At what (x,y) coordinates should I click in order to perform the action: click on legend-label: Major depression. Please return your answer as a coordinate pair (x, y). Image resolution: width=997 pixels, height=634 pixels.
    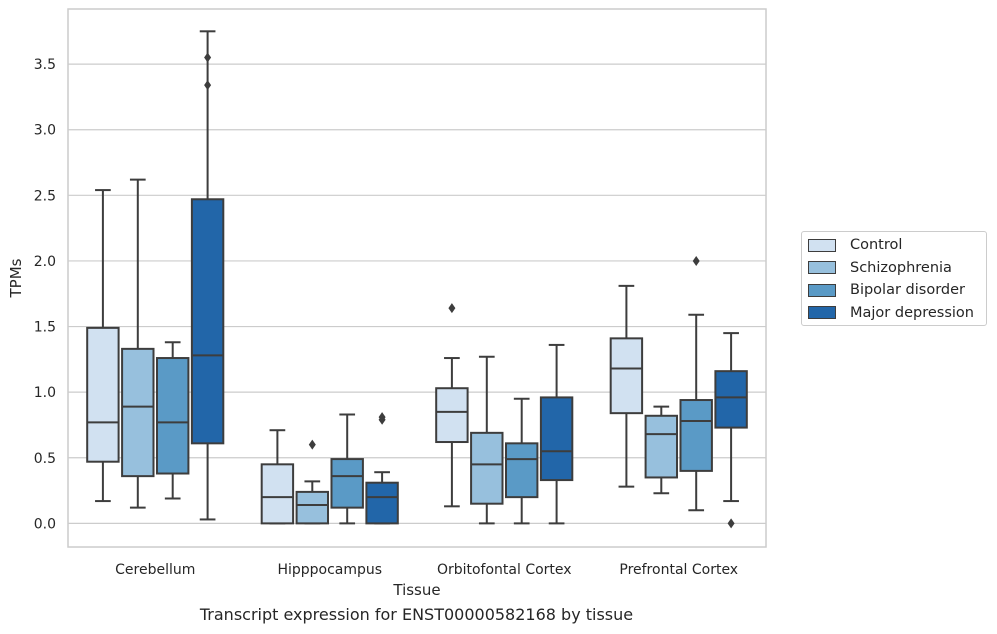
    Looking at the image, I should click on (912, 312).